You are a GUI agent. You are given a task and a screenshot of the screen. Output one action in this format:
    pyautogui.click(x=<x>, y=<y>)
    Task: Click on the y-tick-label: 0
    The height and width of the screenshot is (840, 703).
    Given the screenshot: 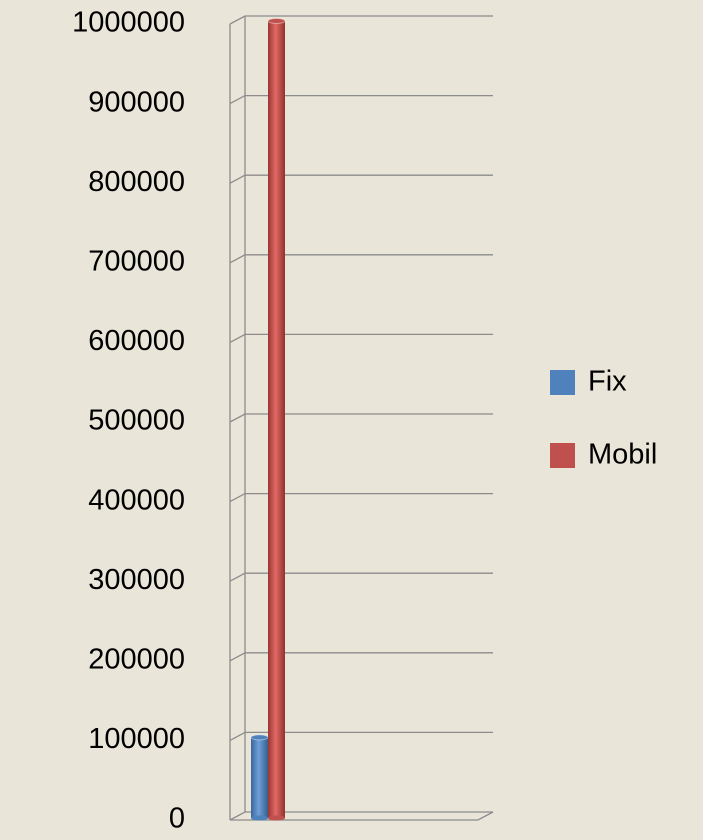 What is the action you would take?
    pyautogui.click(x=177, y=819)
    